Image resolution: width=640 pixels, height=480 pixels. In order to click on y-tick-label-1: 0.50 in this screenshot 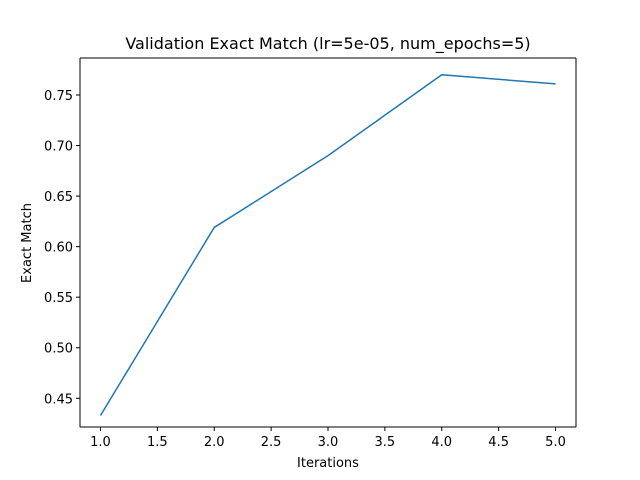, I will do `click(58, 349)`.